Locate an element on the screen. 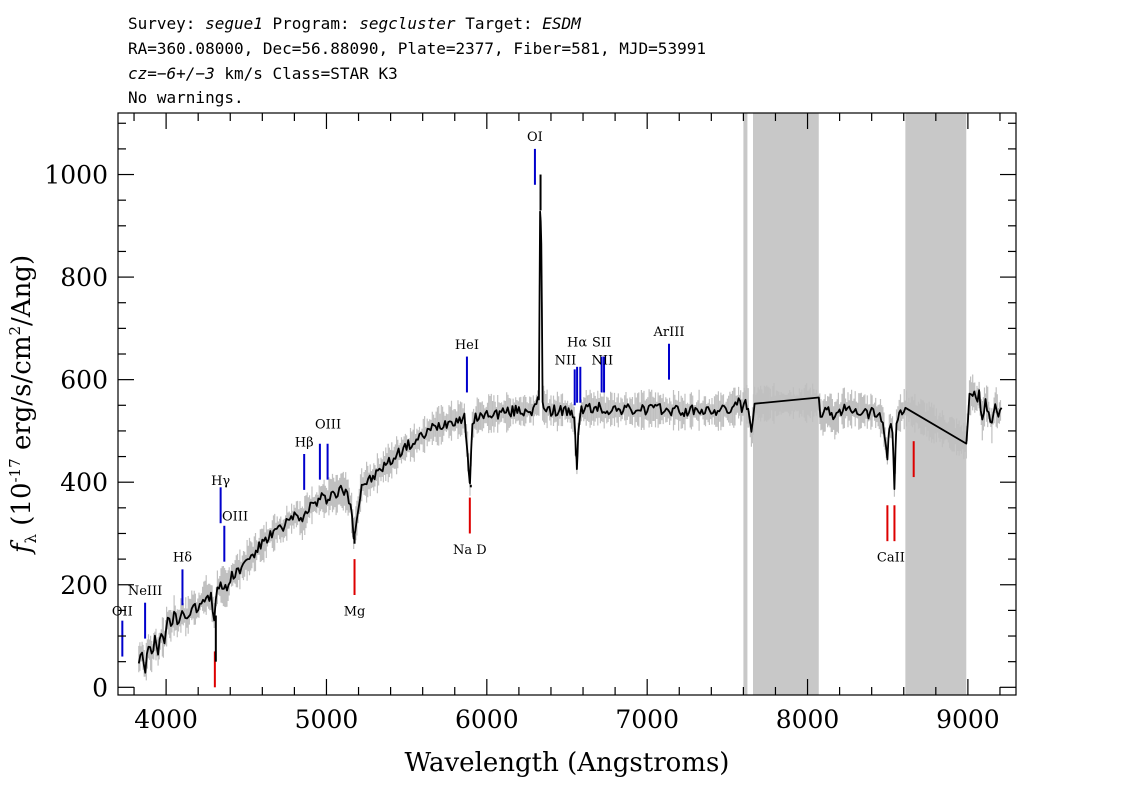  survey-value: segue1 is located at coordinates (234, 23).